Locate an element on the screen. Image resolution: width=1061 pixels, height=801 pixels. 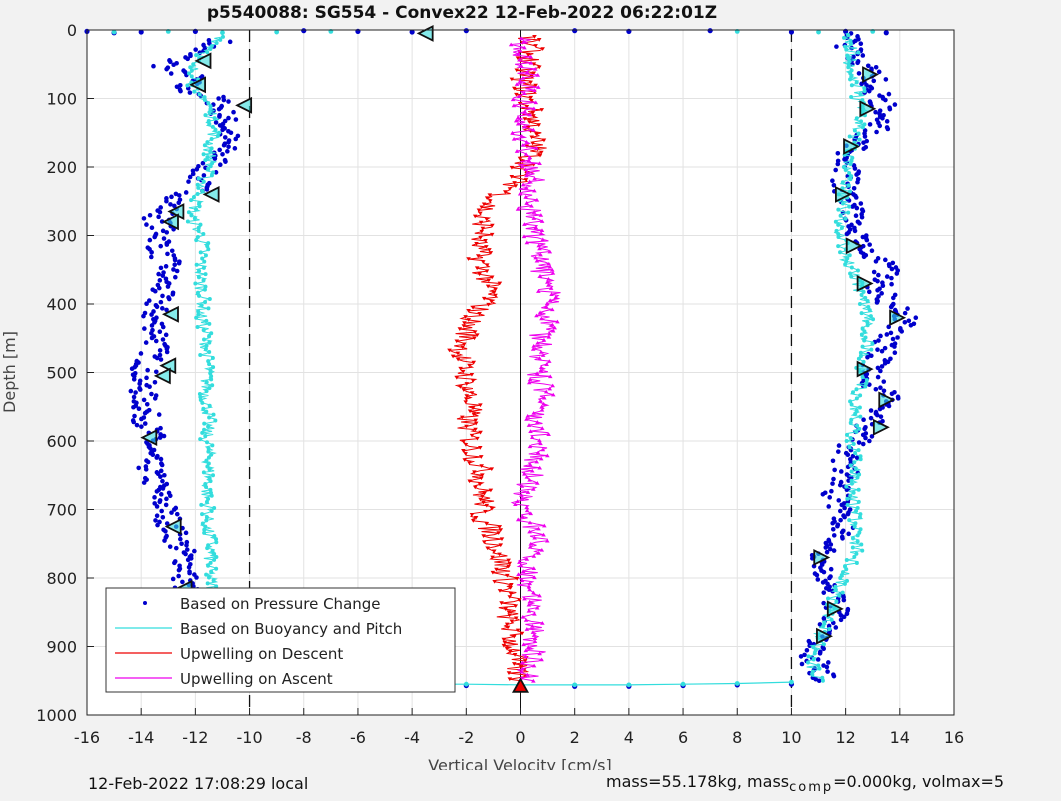
x-tick-label: 2 is located at coordinates (575, 737).